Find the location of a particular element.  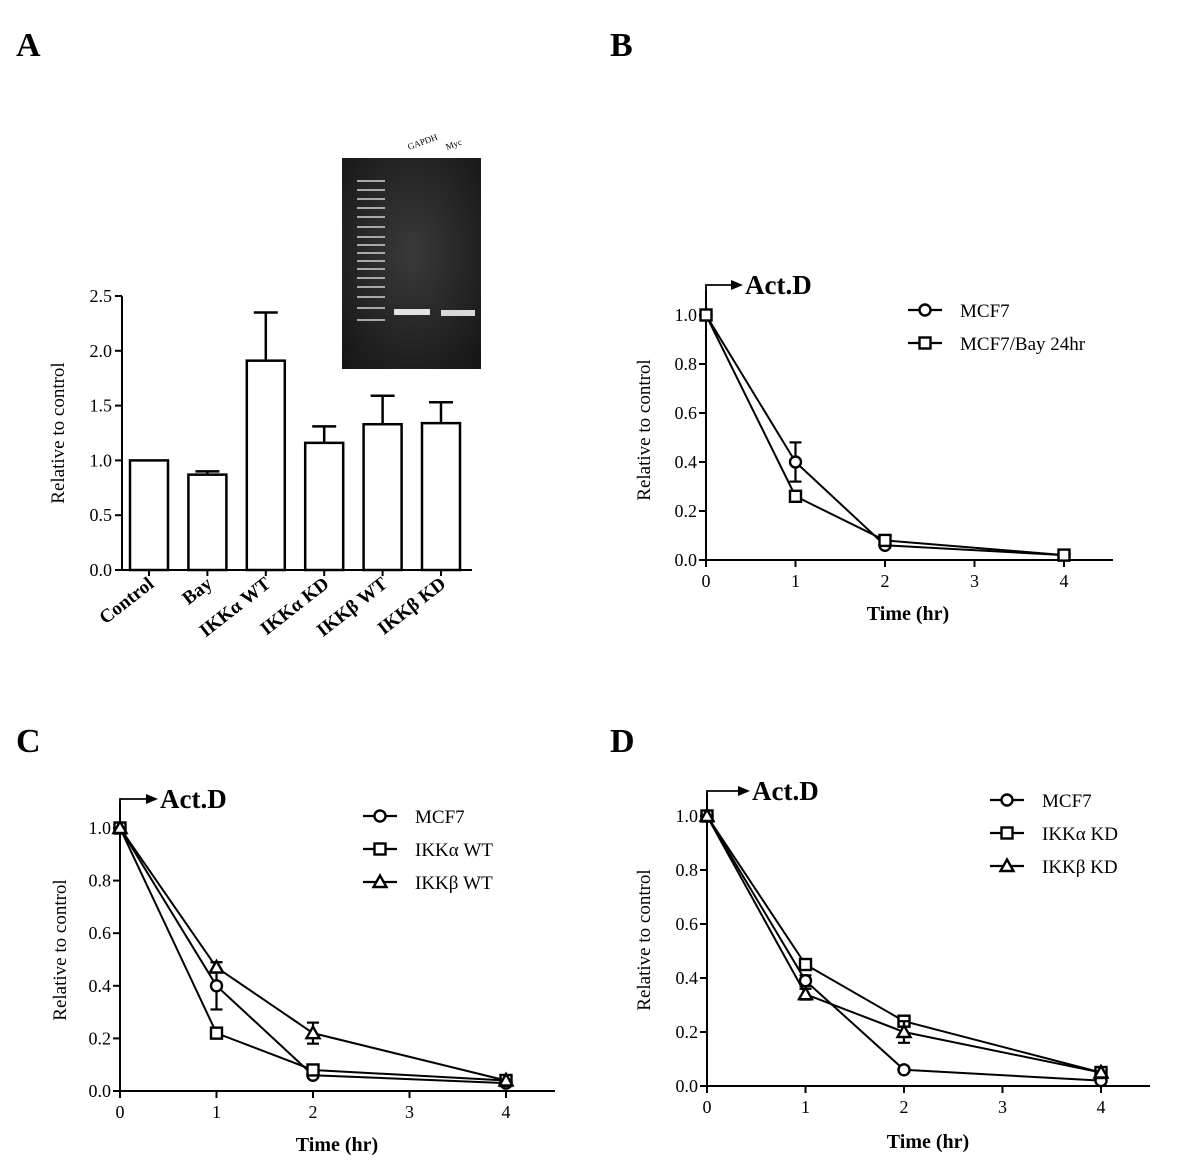

panel-letter-d: D is located at coordinates (622, 741).